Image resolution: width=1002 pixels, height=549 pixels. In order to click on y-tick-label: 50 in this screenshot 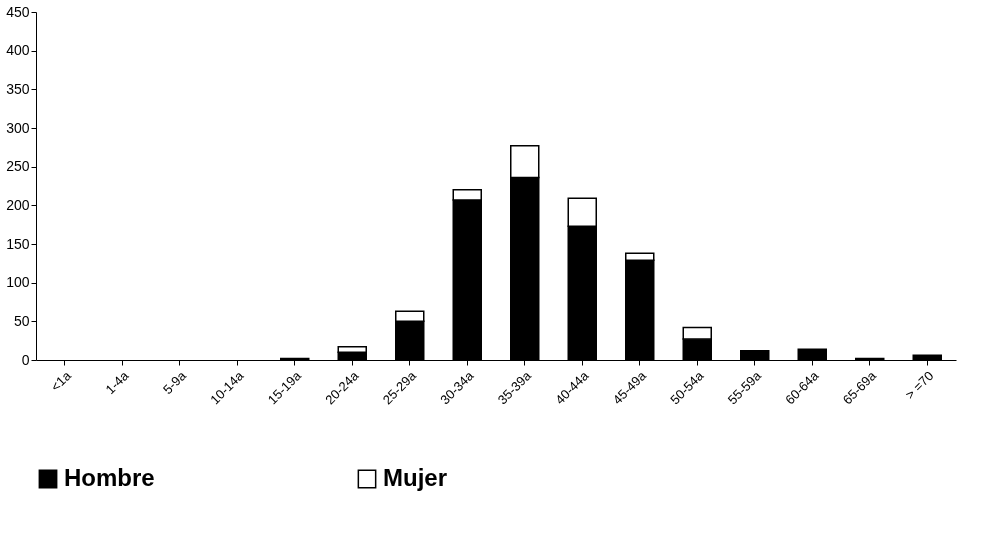, I will do `click(21, 320)`.